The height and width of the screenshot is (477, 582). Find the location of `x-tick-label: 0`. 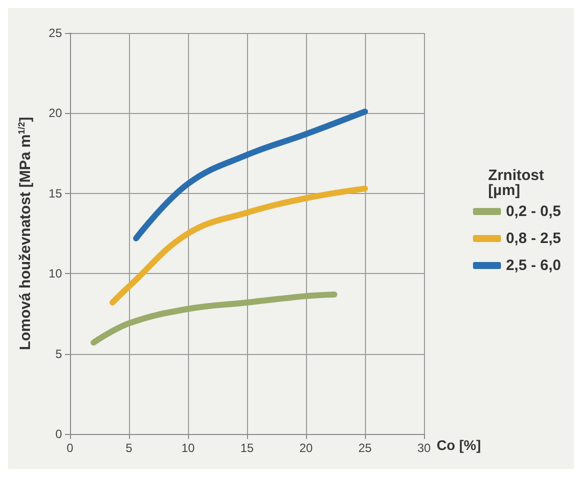

x-tick-label: 0 is located at coordinates (70, 448).